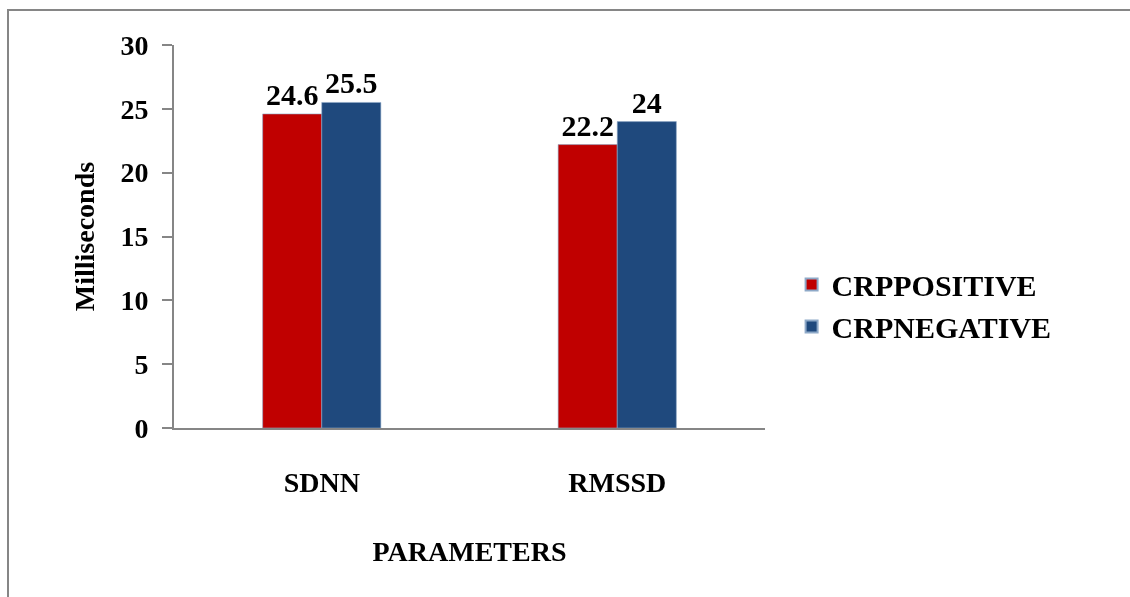 Image resolution: width=1130 pixels, height=597 pixels. Describe the element at coordinates (84, 236) in the screenshot. I see `y-axis-title: Milliseconds` at that location.